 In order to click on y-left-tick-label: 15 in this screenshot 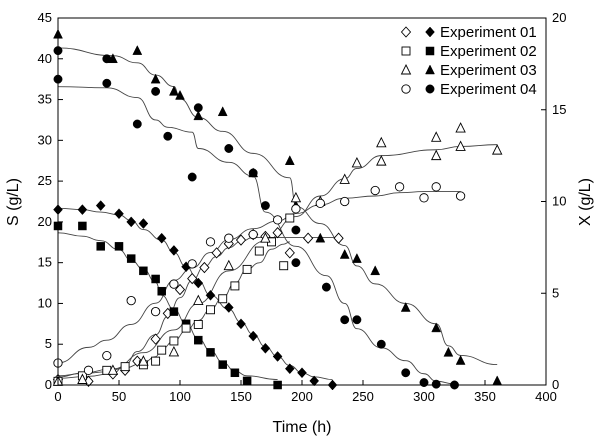, I will do `click(45, 262)`.